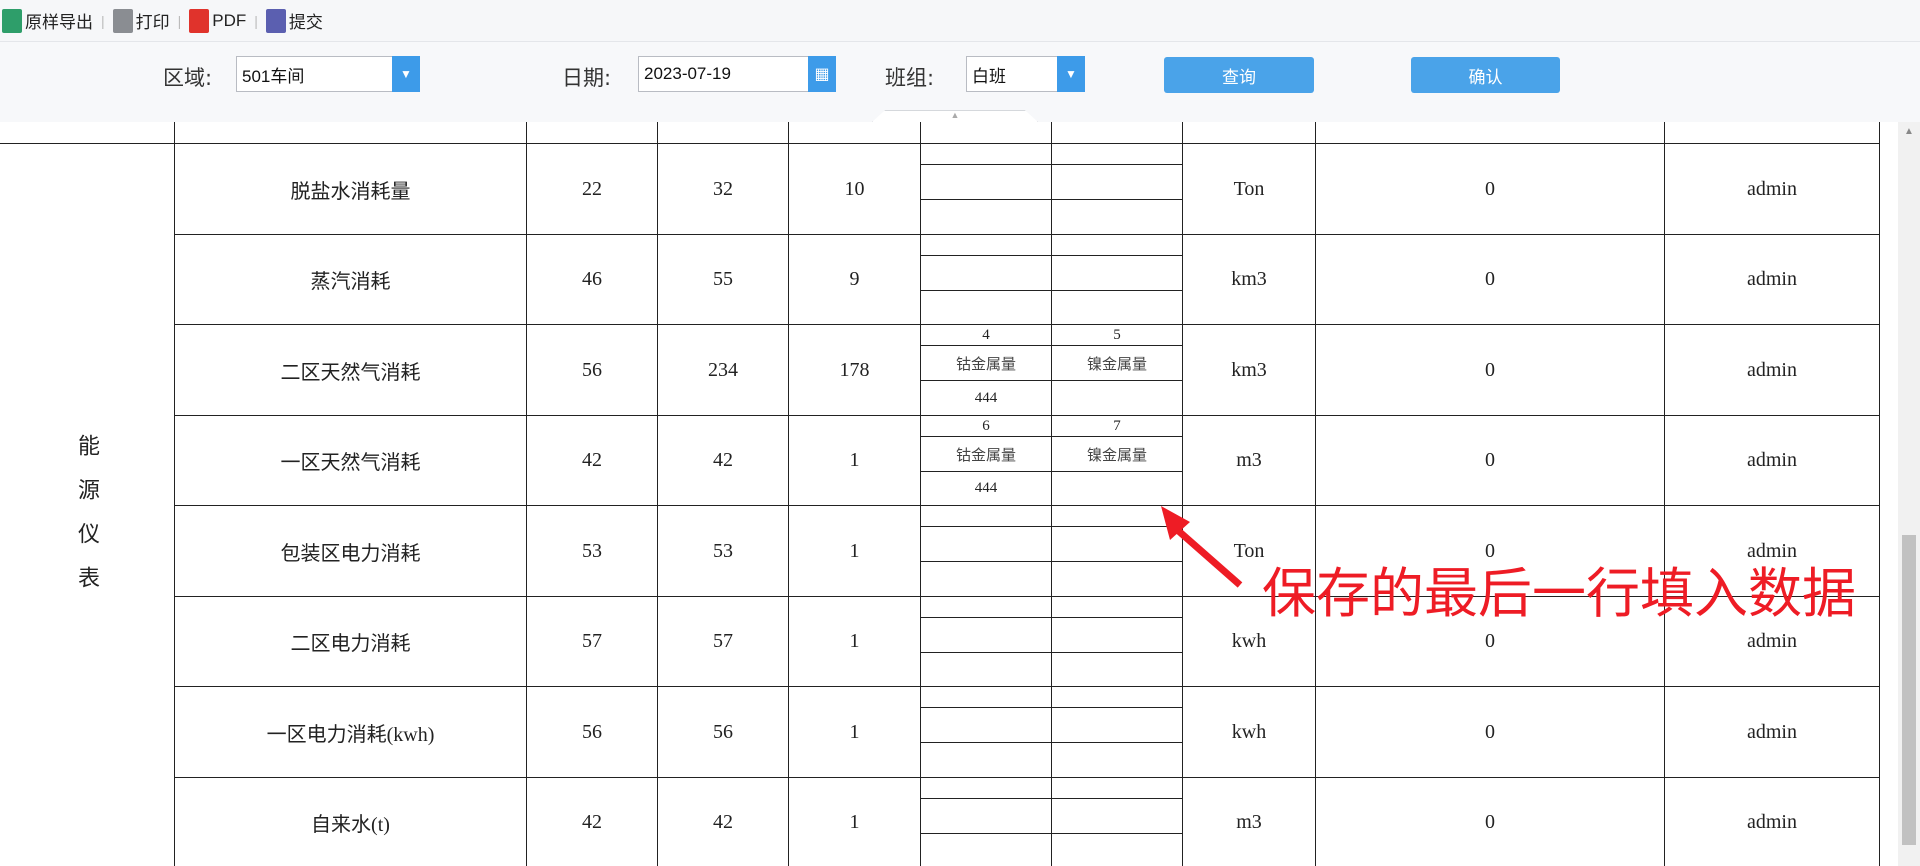  What do you see at coordinates (592, 642) in the screenshot?
I see `row-value1-cell: 57` at bounding box center [592, 642].